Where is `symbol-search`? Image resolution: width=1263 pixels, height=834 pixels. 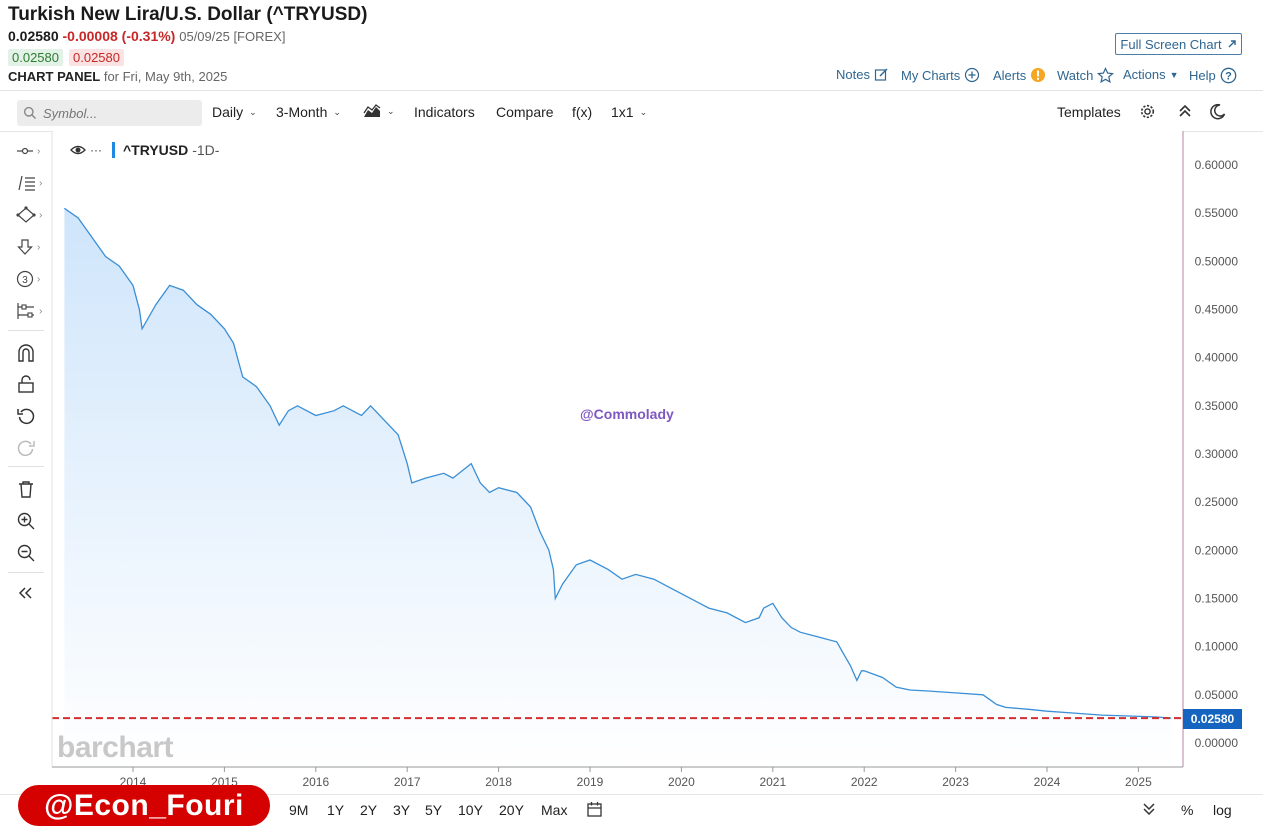
symbol-search is located at coordinates (109, 113).